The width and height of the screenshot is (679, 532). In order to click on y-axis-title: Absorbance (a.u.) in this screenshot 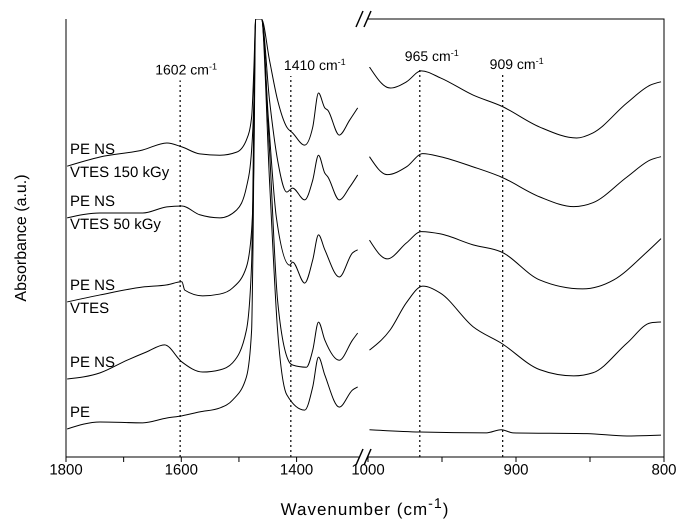, I will do `click(22, 238)`.